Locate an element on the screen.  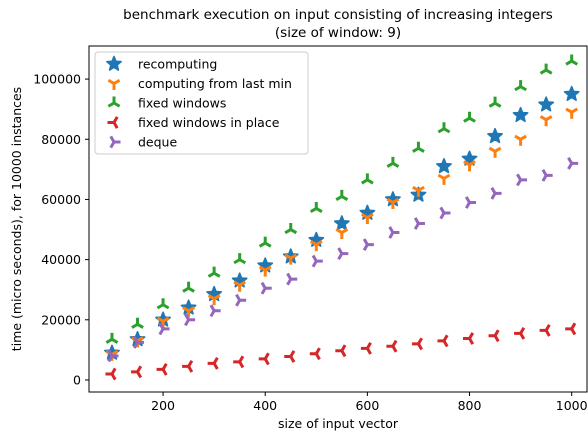
legend-item: computing from last min is located at coordinates (199, 83).